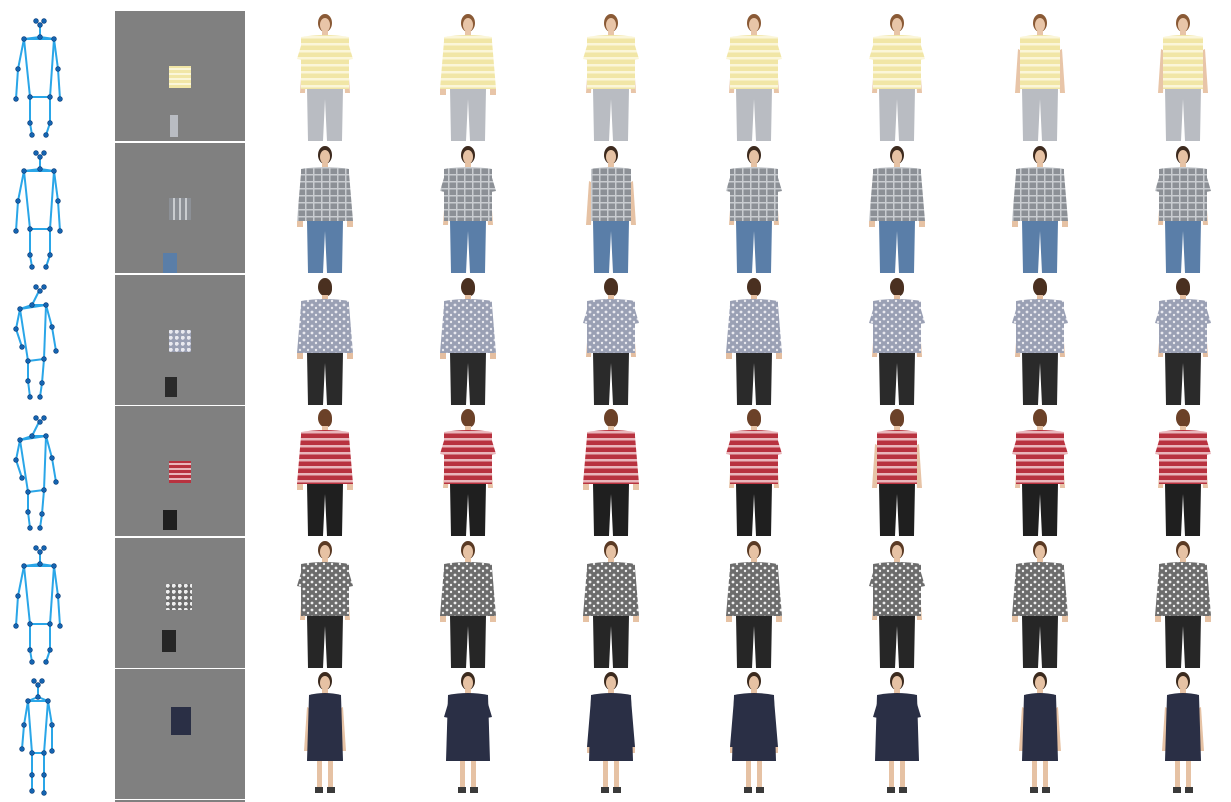 The image size is (1231, 802). What do you see at coordinates (180, 801) in the screenshot?
I see `next-row-edge` at bounding box center [180, 801].